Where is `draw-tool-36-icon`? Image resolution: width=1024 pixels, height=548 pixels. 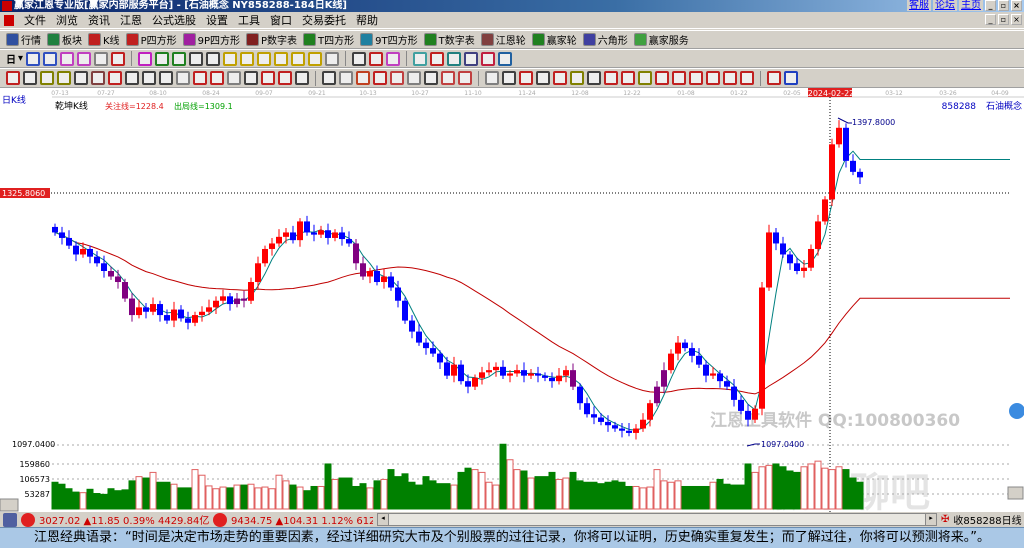 draw-tool-36-icon is located at coordinates (628, 78).